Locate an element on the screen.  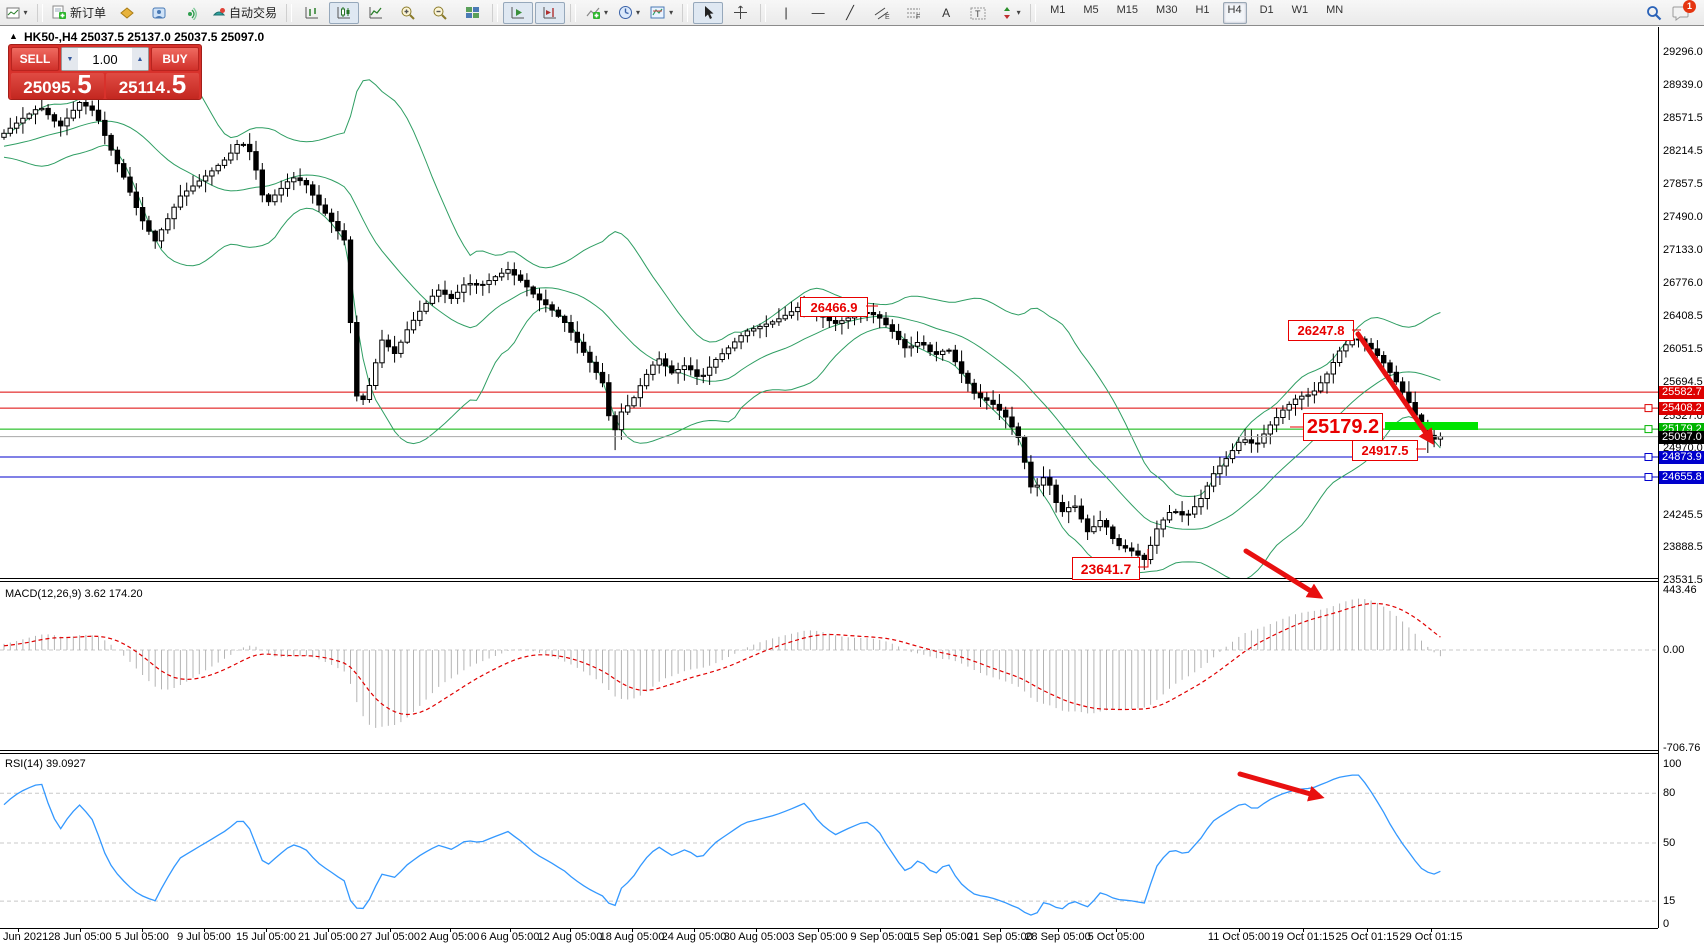
autotrading-button: 自动交易 is located at coordinates (244, 13).